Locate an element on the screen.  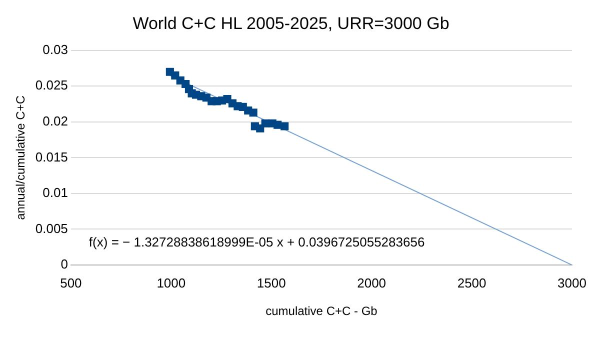
x-tick-label: 1500 is located at coordinates (271, 282).